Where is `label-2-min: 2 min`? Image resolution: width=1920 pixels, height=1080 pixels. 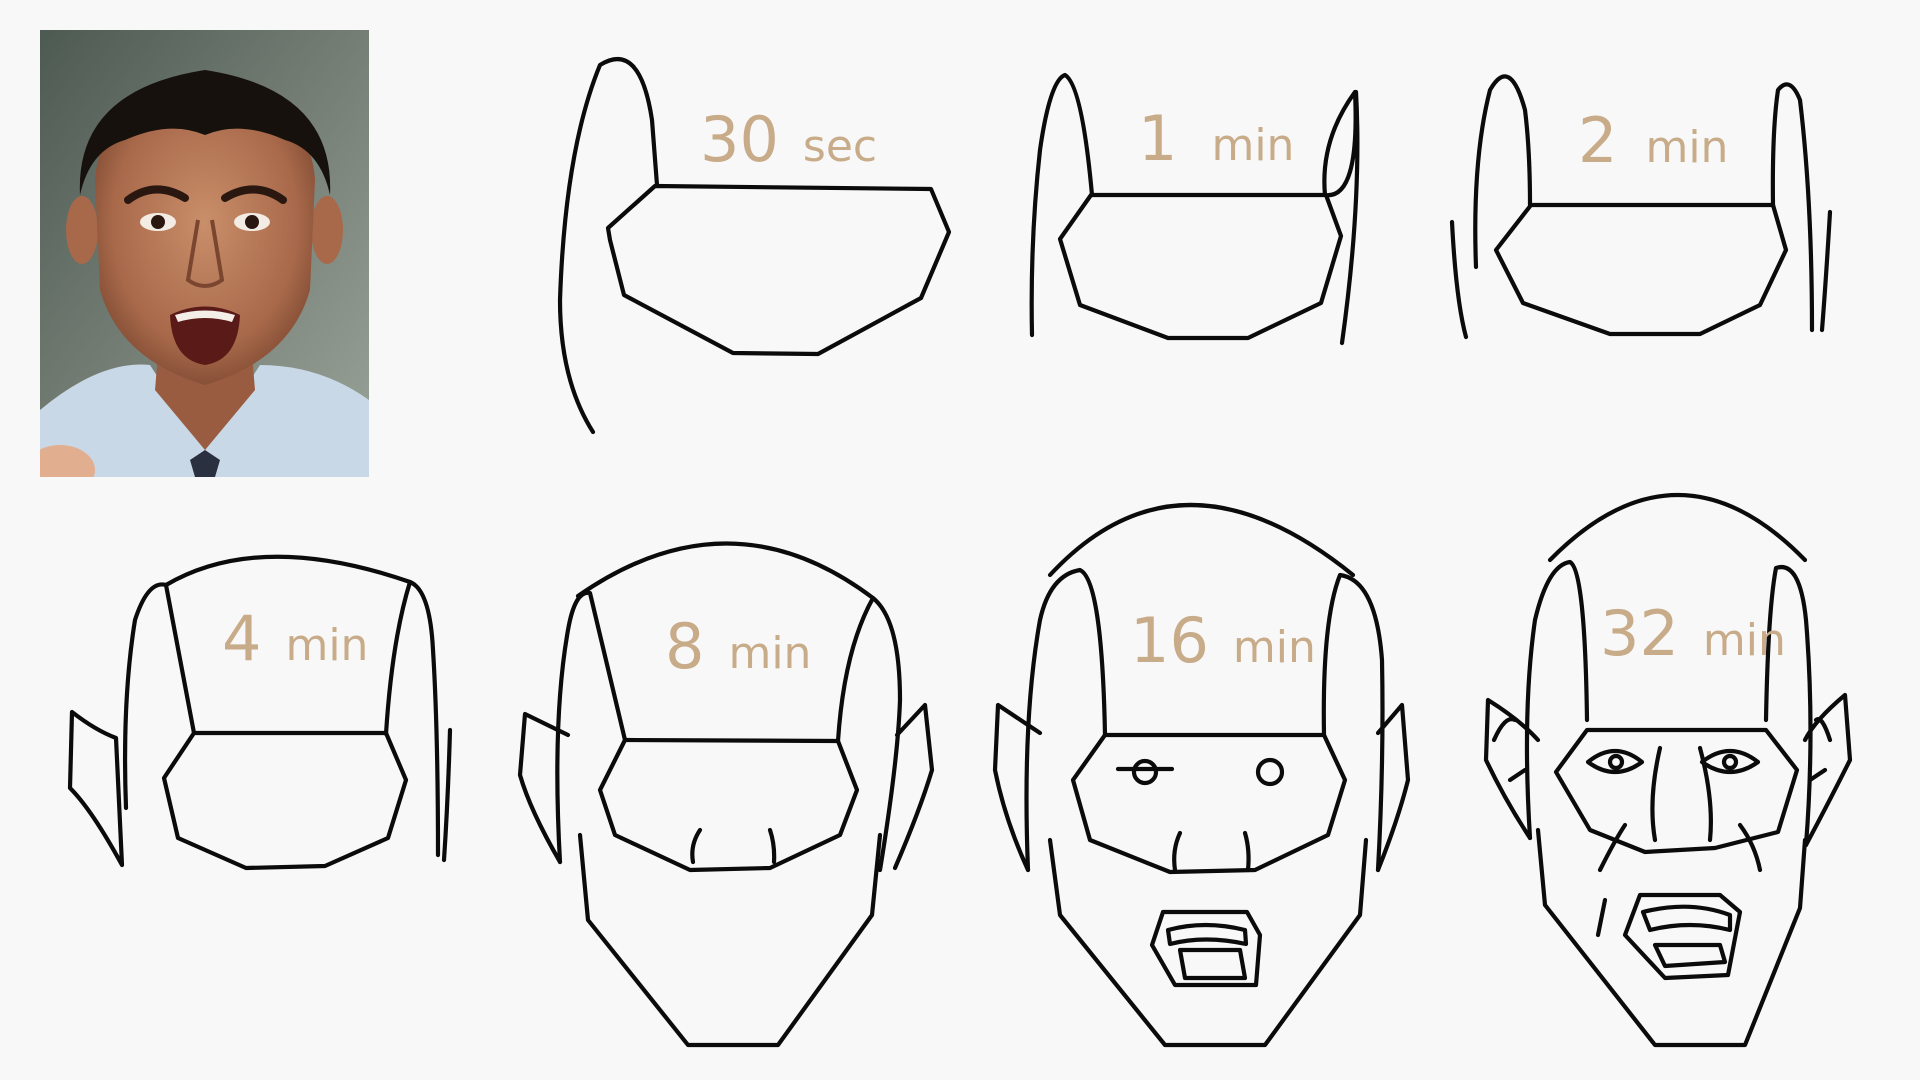 label-2-min: 2 min is located at coordinates (1653, 140).